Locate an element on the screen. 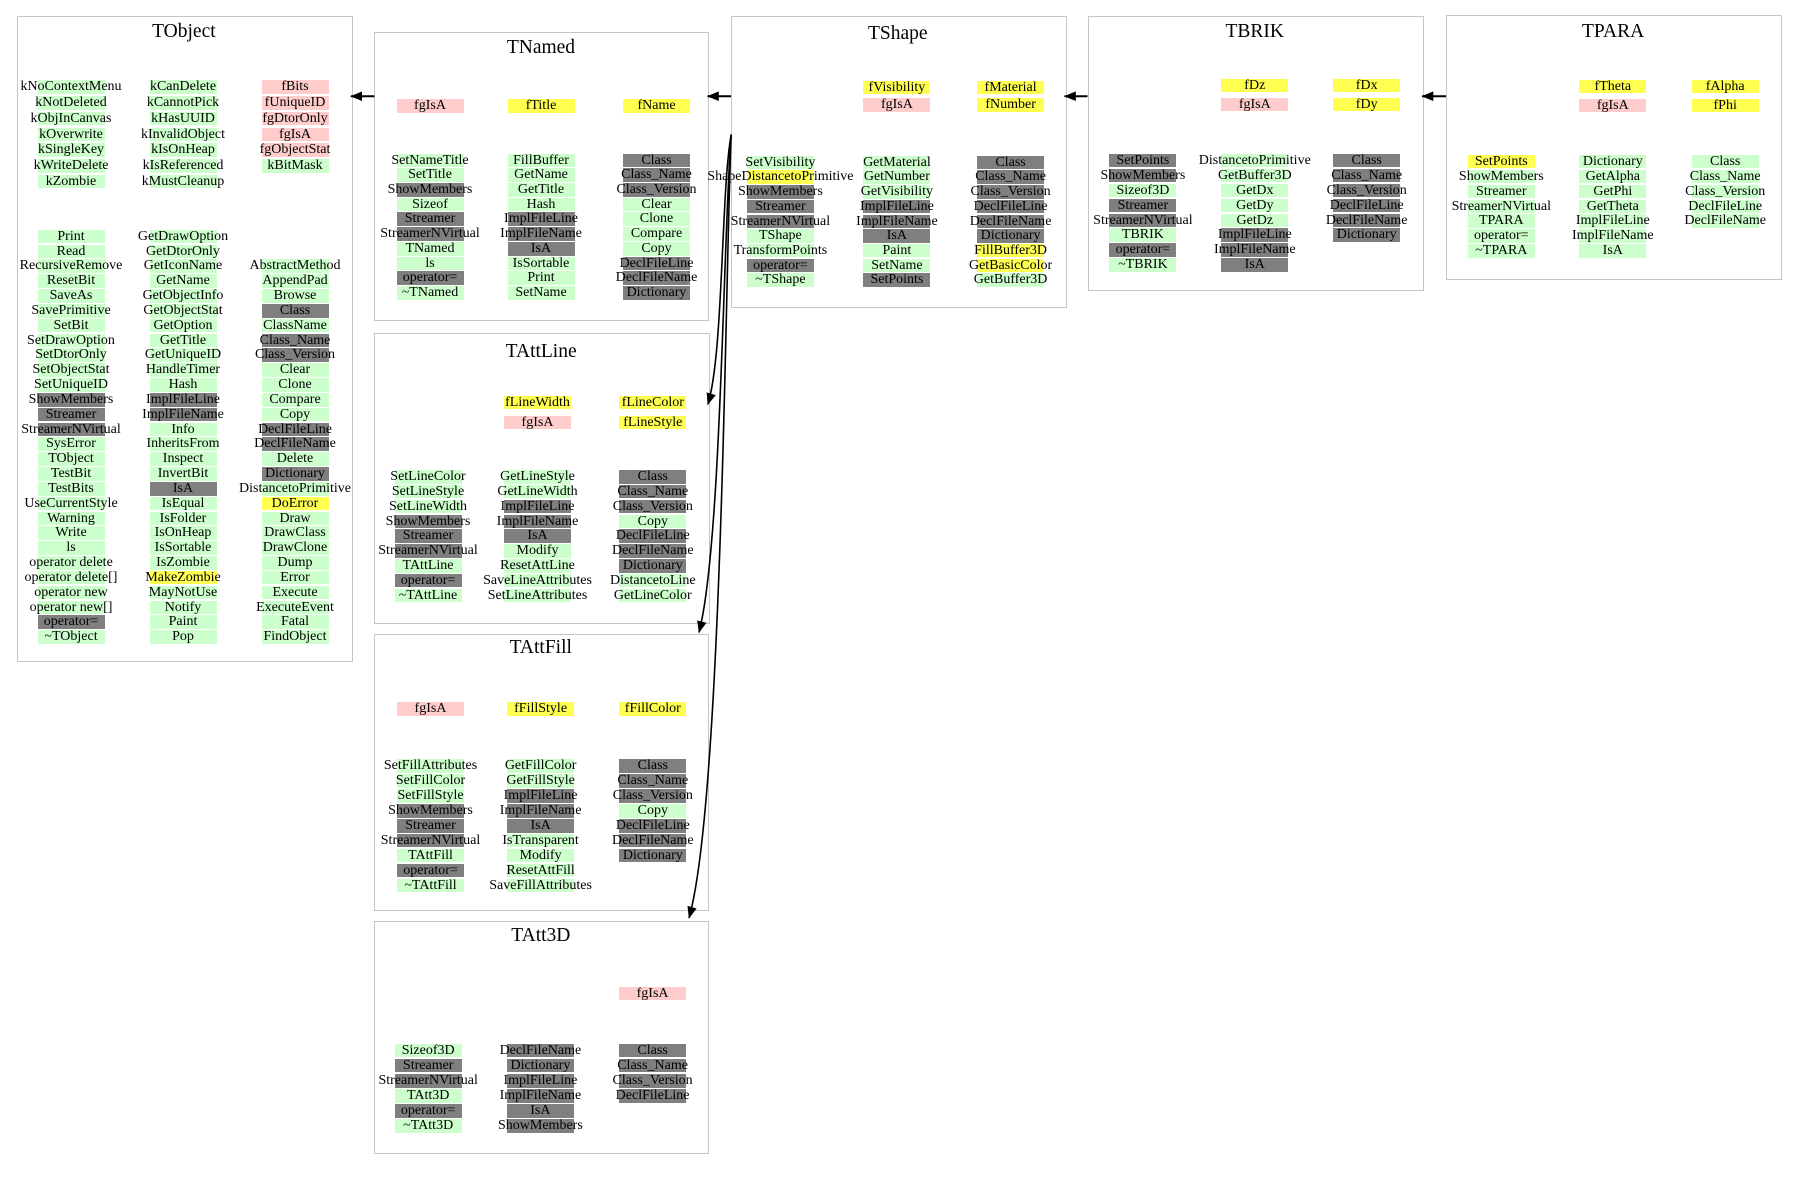 The width and height of the screenshot is (1795, 1179). method-highlight: TShape is located at coordinates (780, 236).